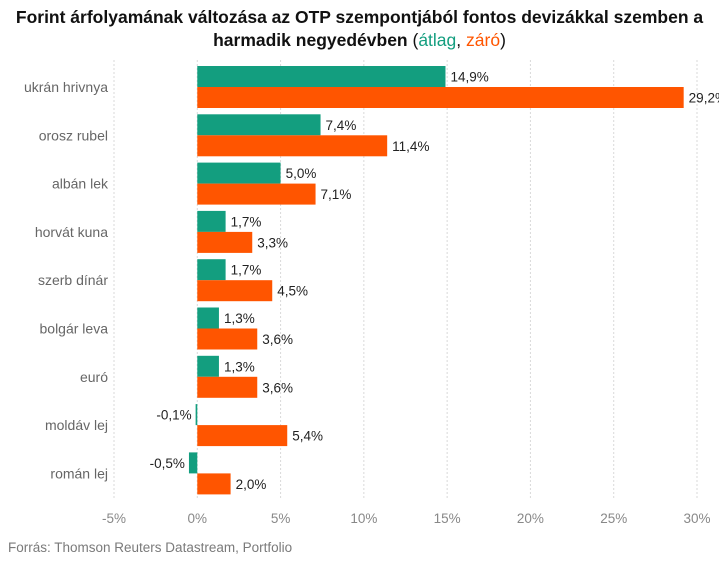  What do you see at coordinates (696, 518) in the screenshot?
I see `x-tick-label: 30%` at bounding box center [696, 518].